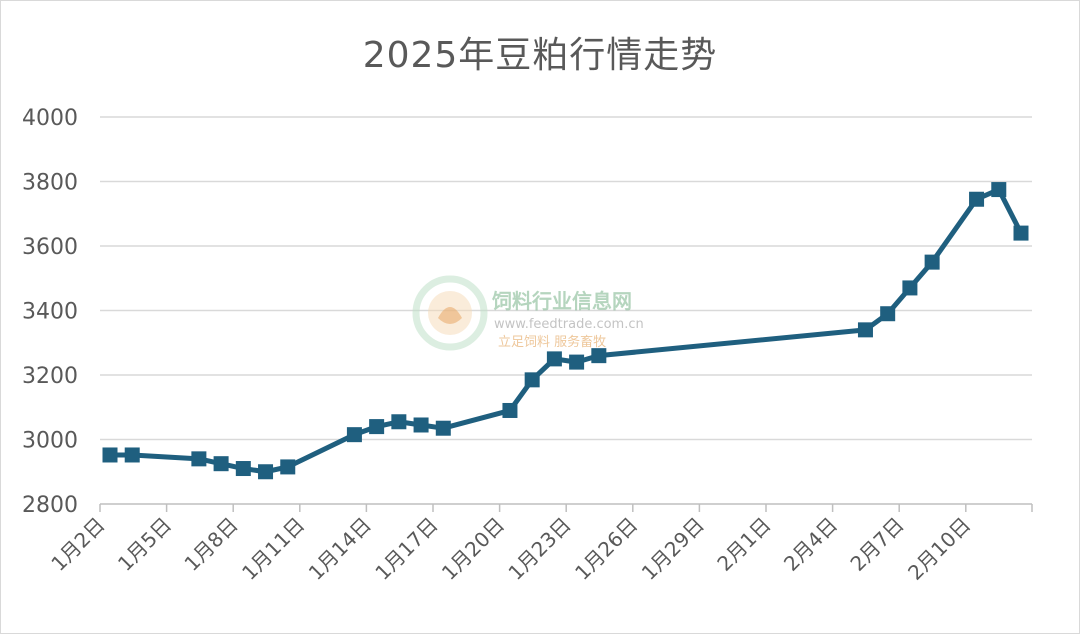 This screenshot has height=634, width=1080. Describe the element at coordinates (743, 544) in the screenshot. I see `x-tick-label: 2月1日` at that location.